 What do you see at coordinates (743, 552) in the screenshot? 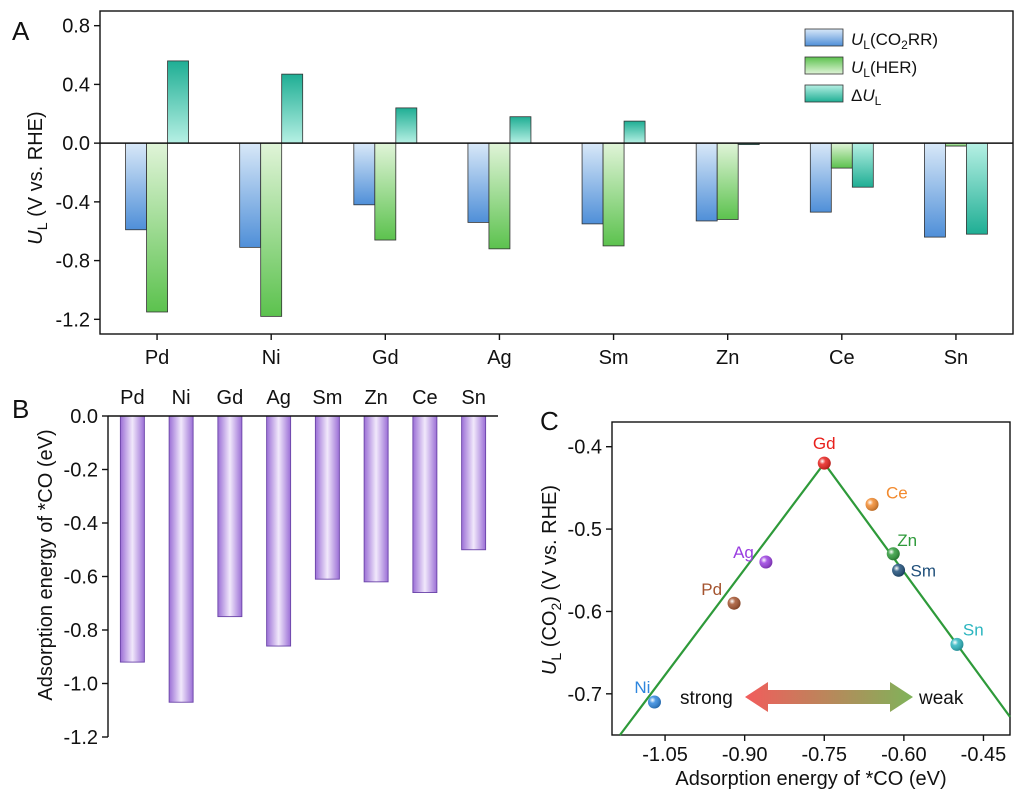
I see `scatter-label-ag: Ag` at bounding box center [743, 552].